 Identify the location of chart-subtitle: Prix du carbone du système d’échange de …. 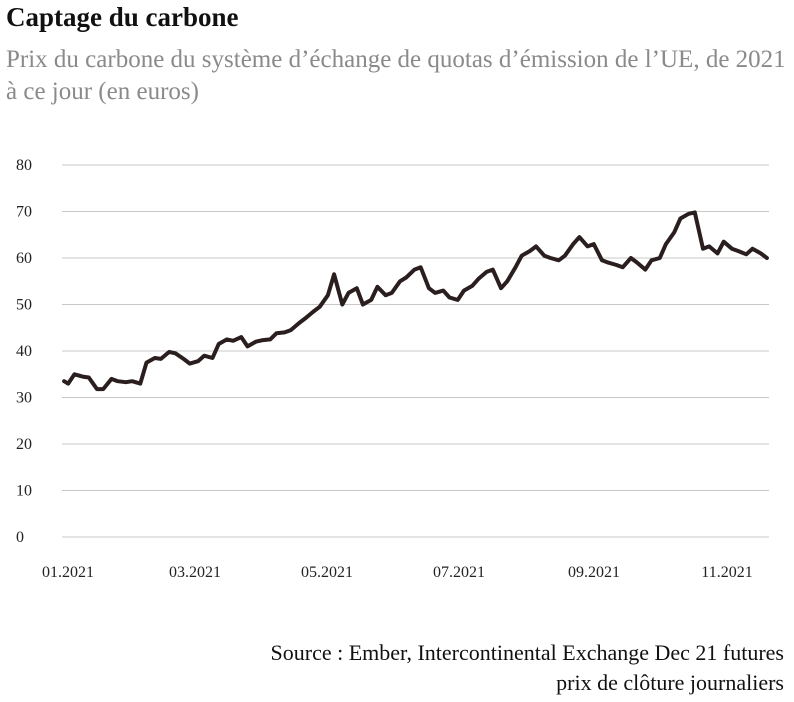
(396, 75).